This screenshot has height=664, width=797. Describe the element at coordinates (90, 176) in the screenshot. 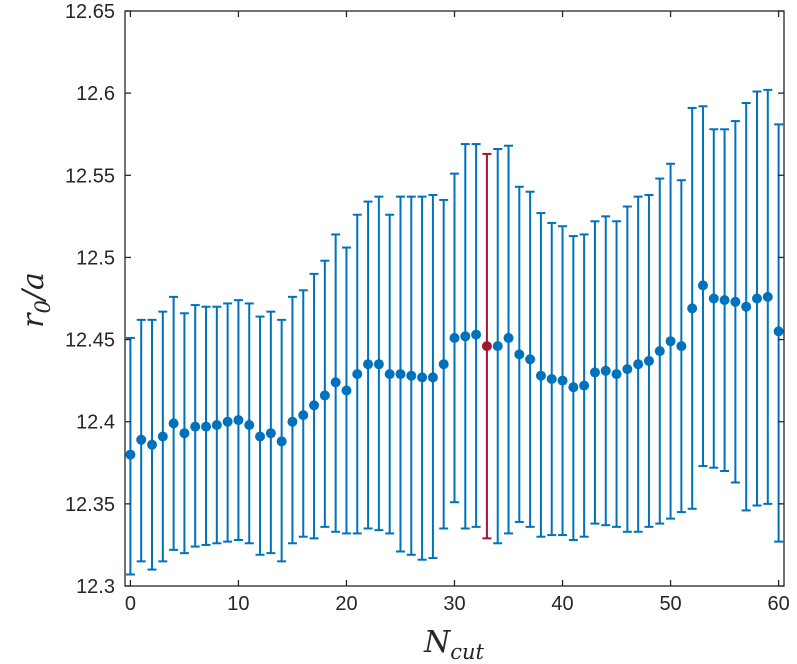

I see `y-tick-label: 12.55` at that location.